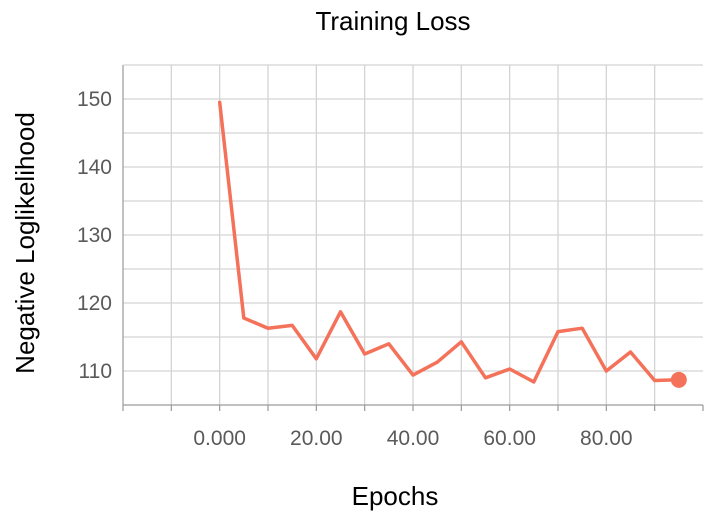 The width and height of the screenshot is (727, 519). I want to click on y-tick-label: 130, so click(94, 235).